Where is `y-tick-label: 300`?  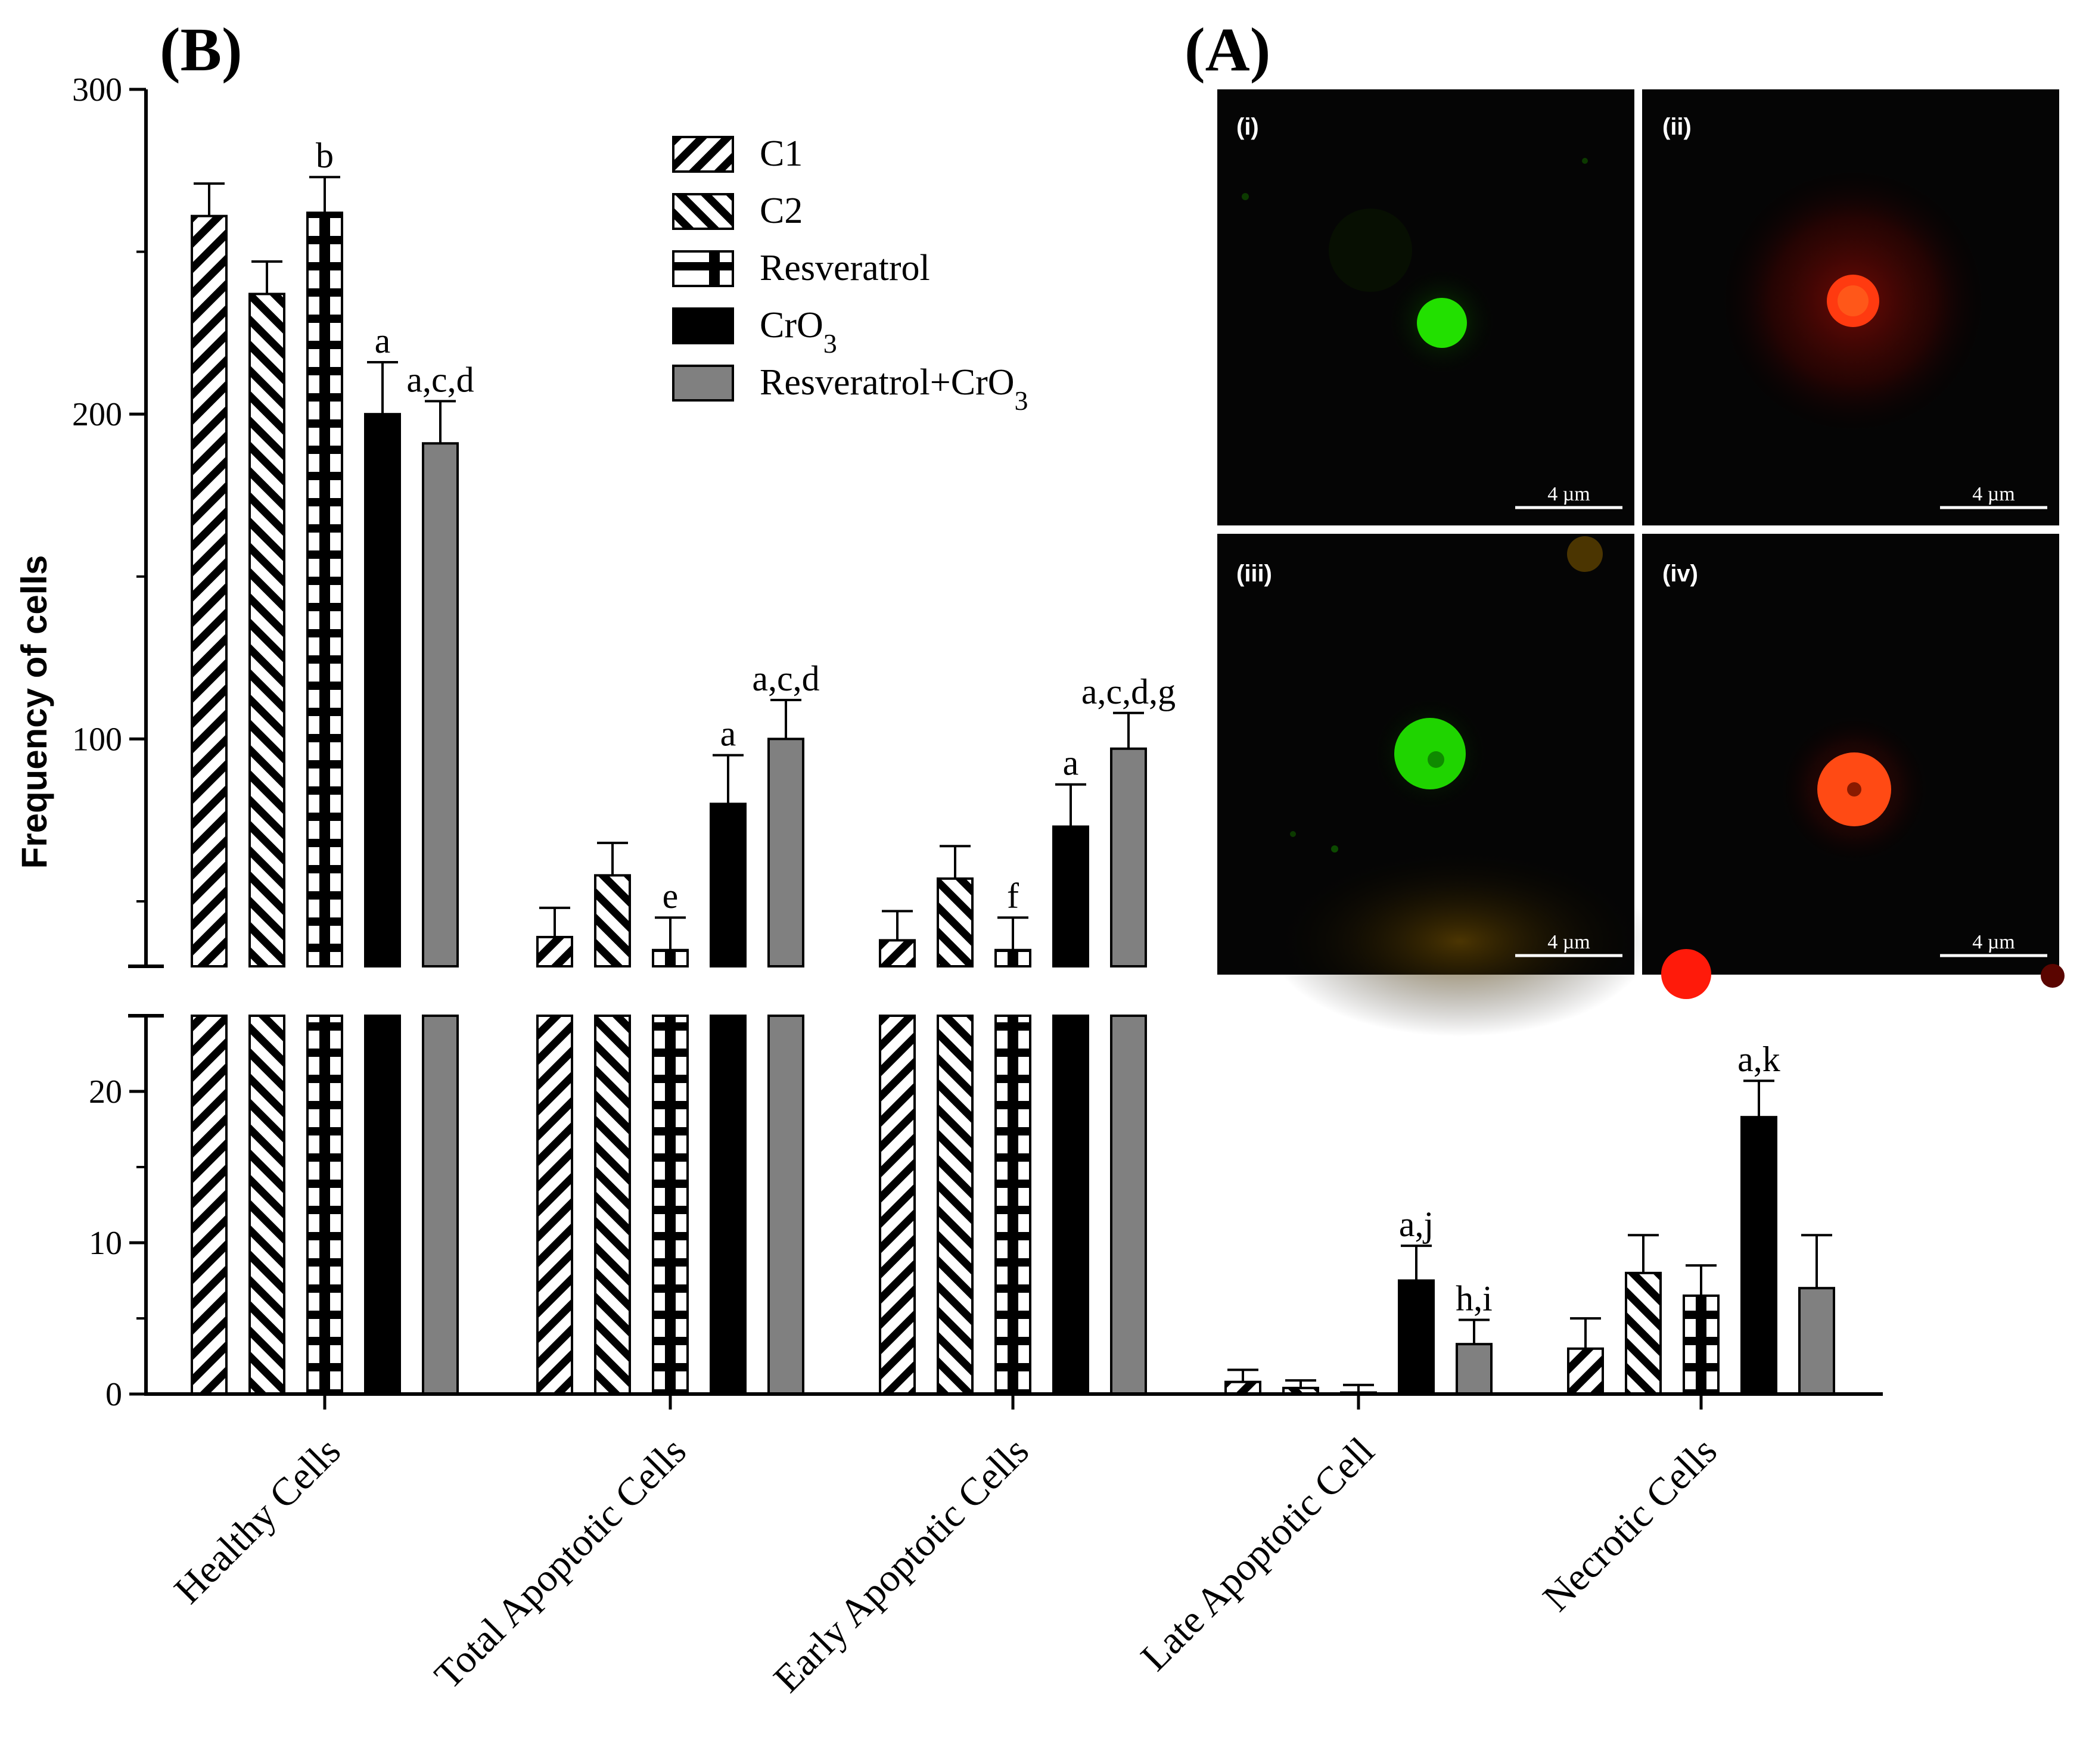
y-tick-label: 300 is located at coordinates (97, 89).